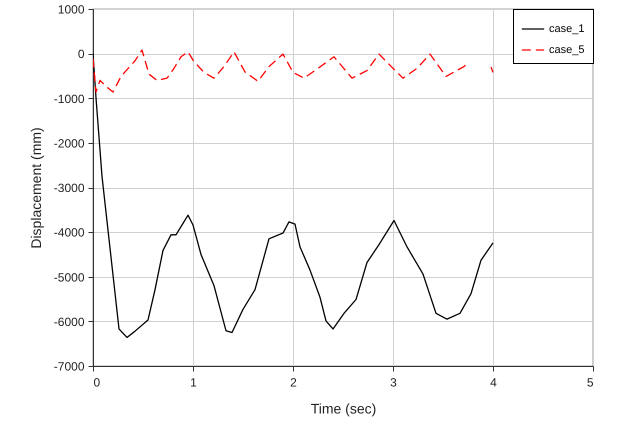 The width and height of the screenshot is (617, 430). Describe the element at coordinates (566, 50) in the screenshot. I see `legend-label: case_5` at that location.